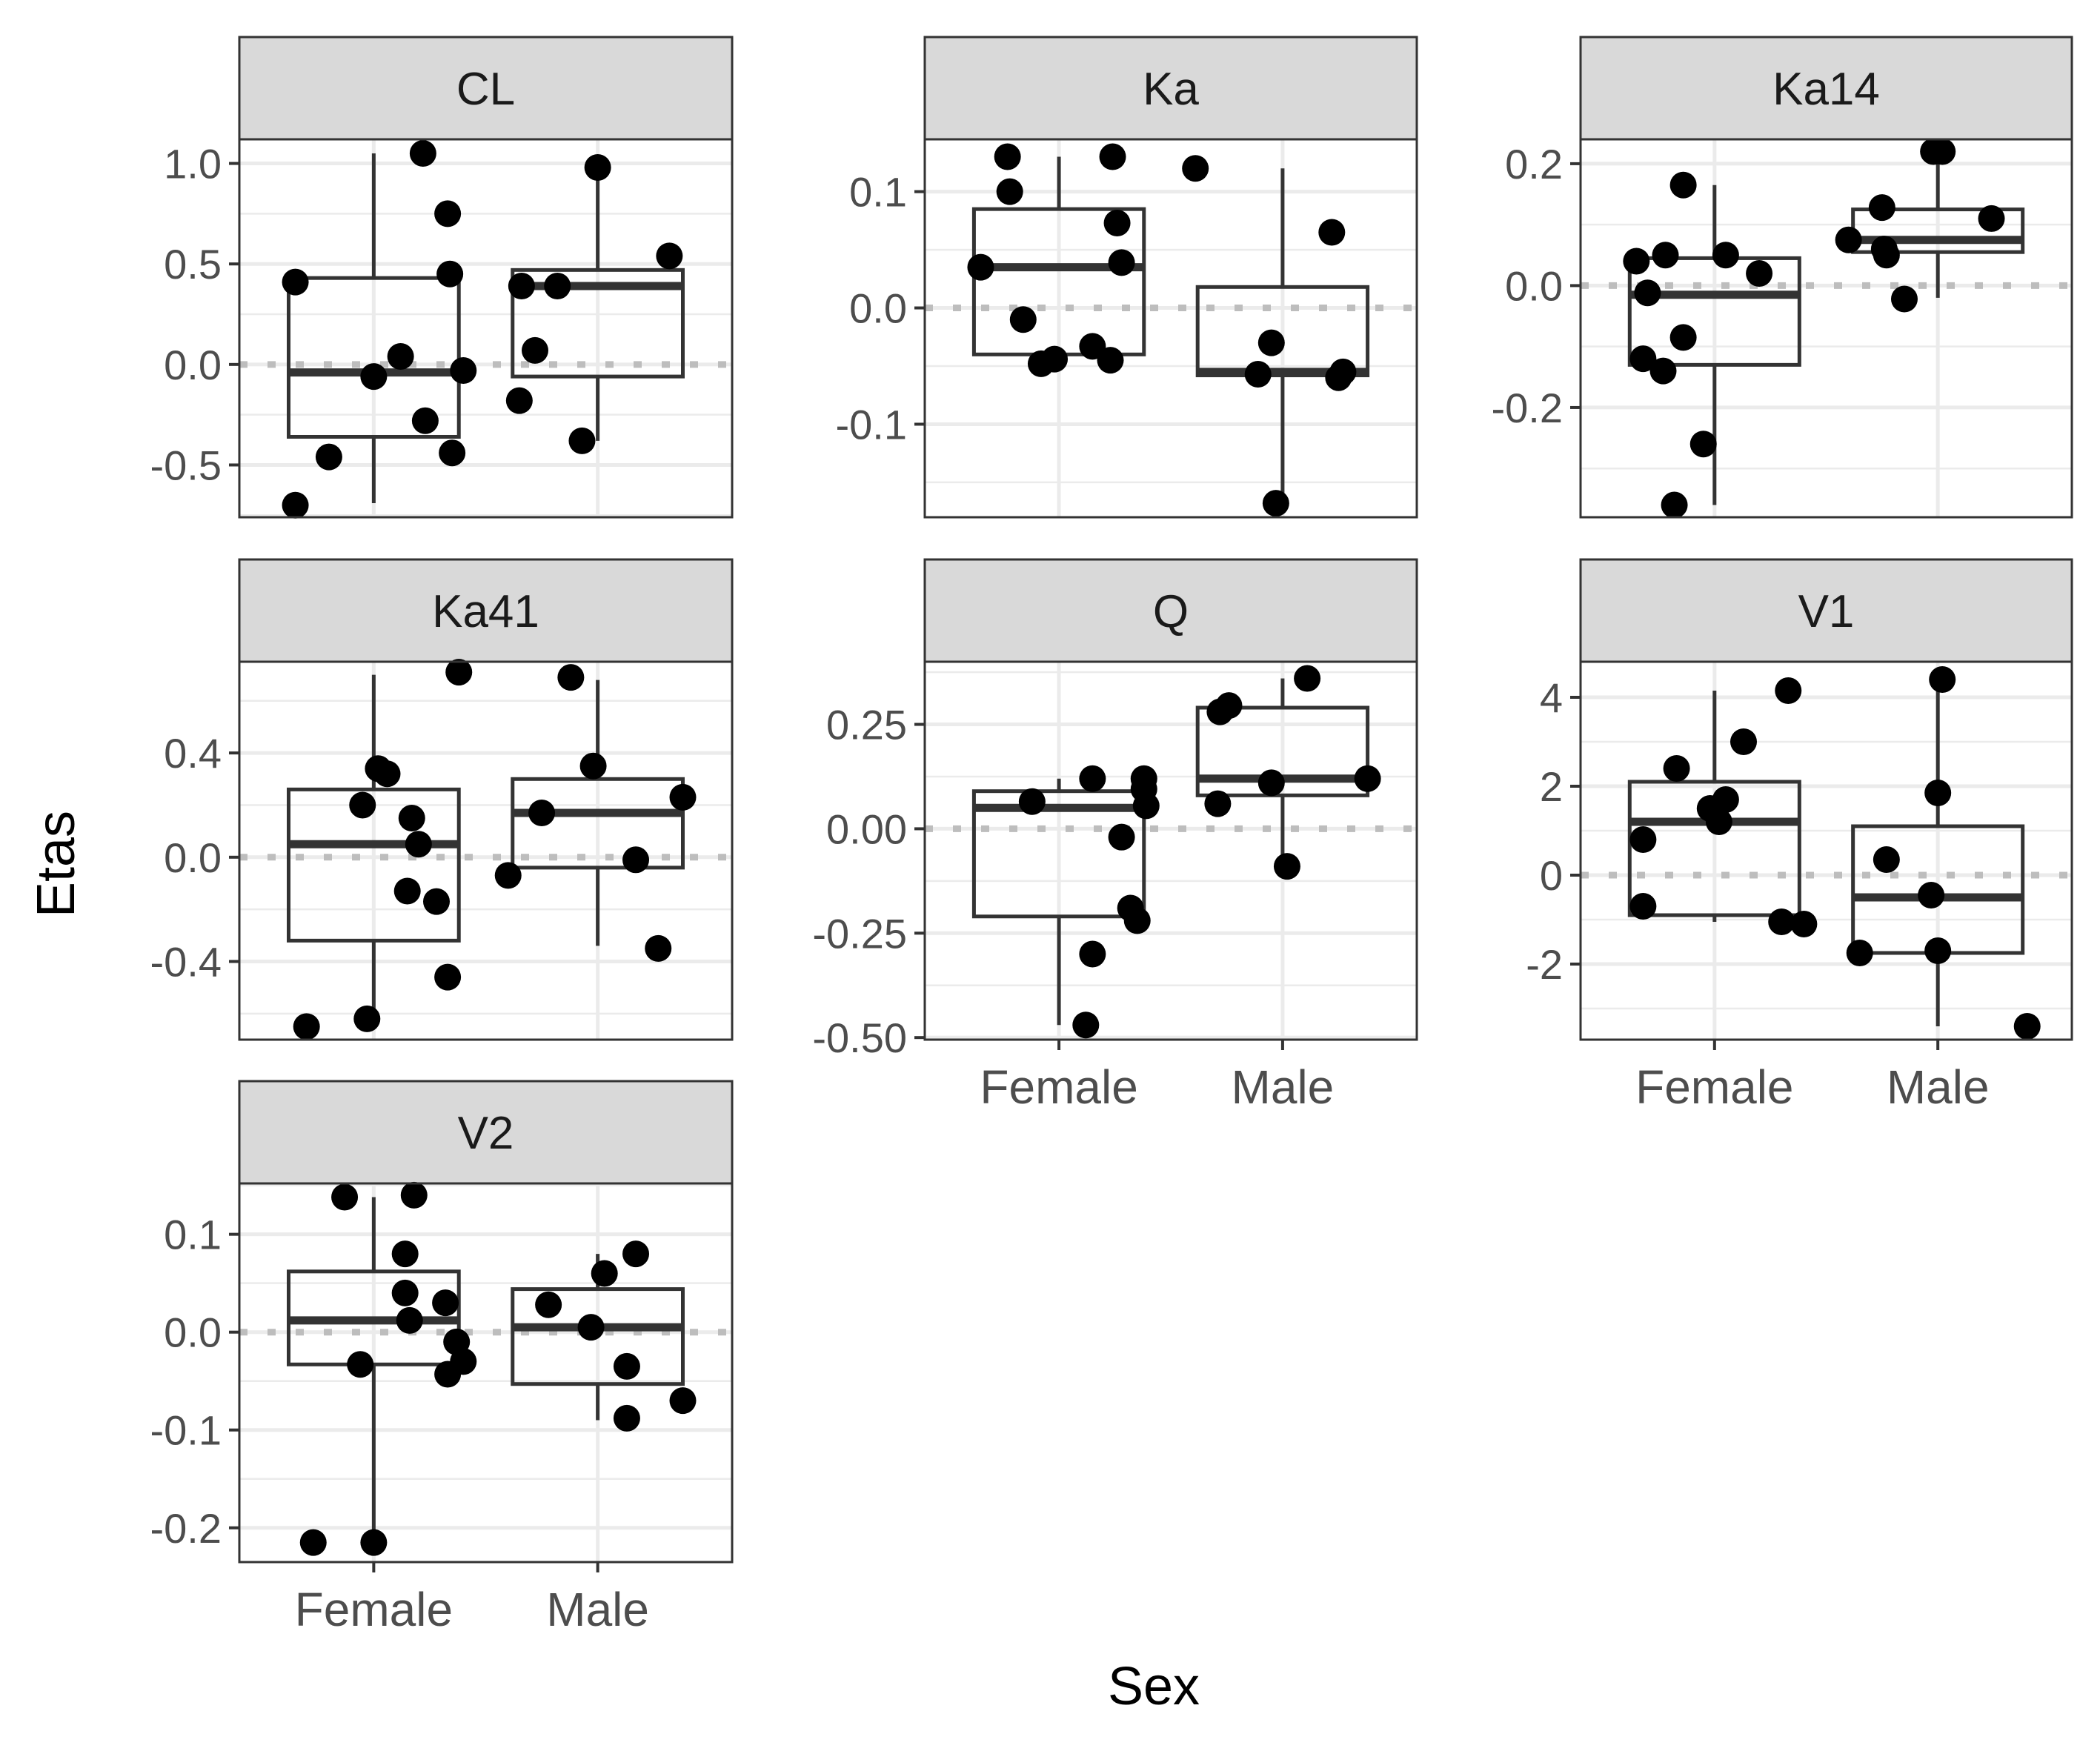  Describe the element at coordinates (1783, 277) in the screenshot. I see `panel-ka14: Ka14 -0.2 0.0 0.2` at that location.